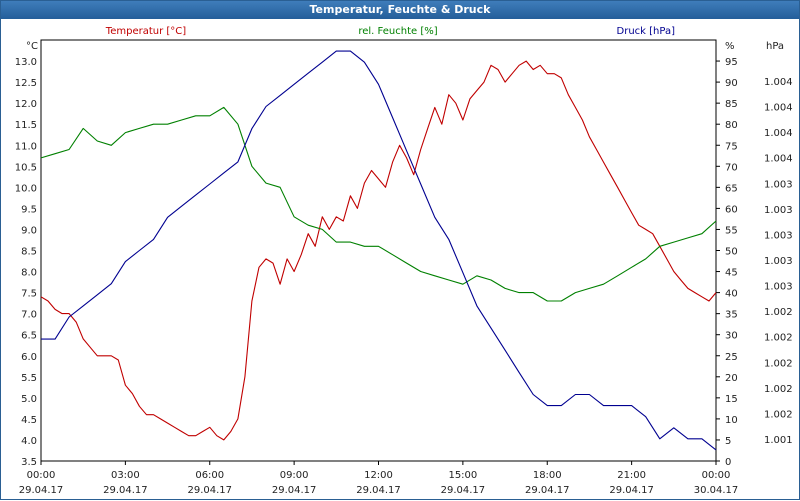 The image size is (800, 501). I want to click on x-tick-time: 03:00, so click(125, 475).